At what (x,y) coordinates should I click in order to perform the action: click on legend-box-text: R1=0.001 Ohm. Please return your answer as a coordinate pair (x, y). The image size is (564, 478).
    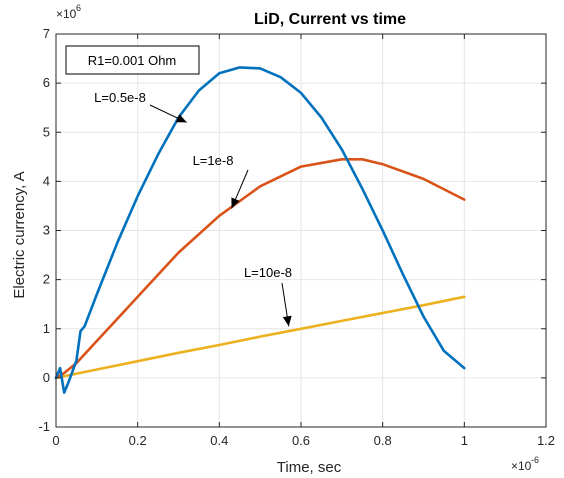
    Looking at the image, I should click on (132, 60).